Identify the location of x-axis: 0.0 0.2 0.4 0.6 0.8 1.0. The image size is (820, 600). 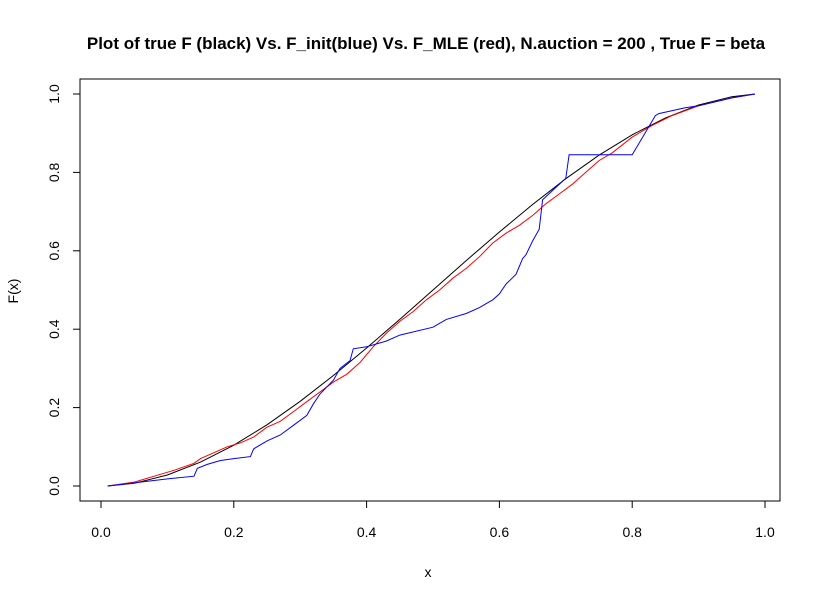
(433, 520).